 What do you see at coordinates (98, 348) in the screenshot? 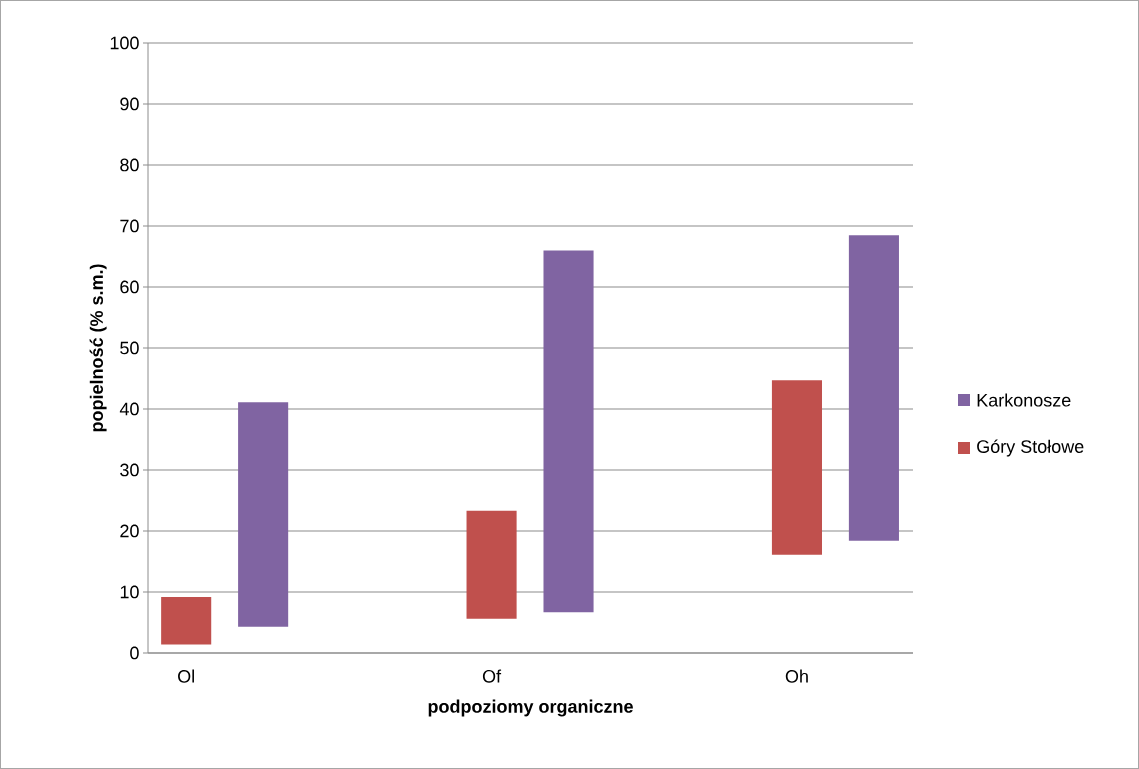
I see `y-axis-title: popielność (% s.m.)` at bounding box center [98, 348].